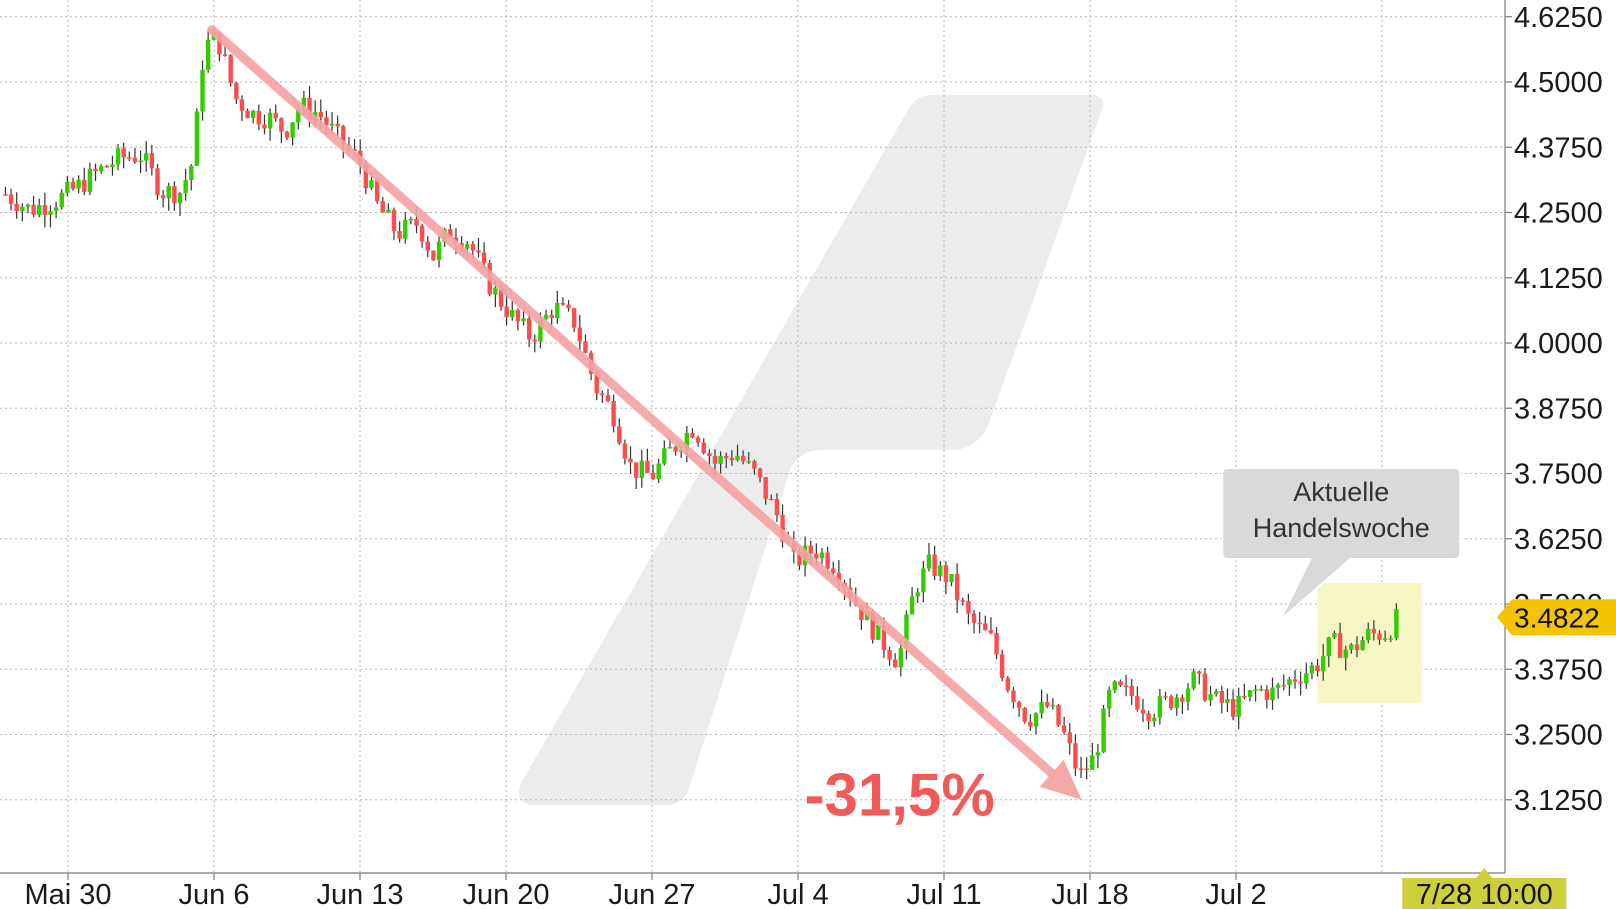 This screenshot has width=1616, height=909. I want to click on y-tick-label: 3.8750, so click(1558, 409).